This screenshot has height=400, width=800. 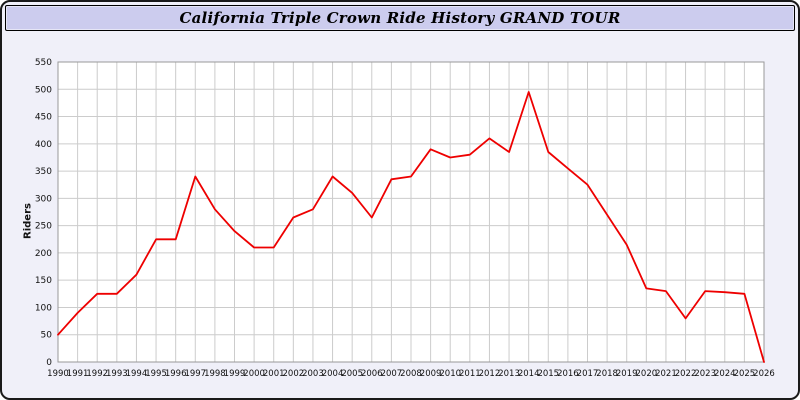 What do you see at coordinates (43, 199) in the screenshot?
I see `y-tick-label: 300` at bounding box center [43, 199].